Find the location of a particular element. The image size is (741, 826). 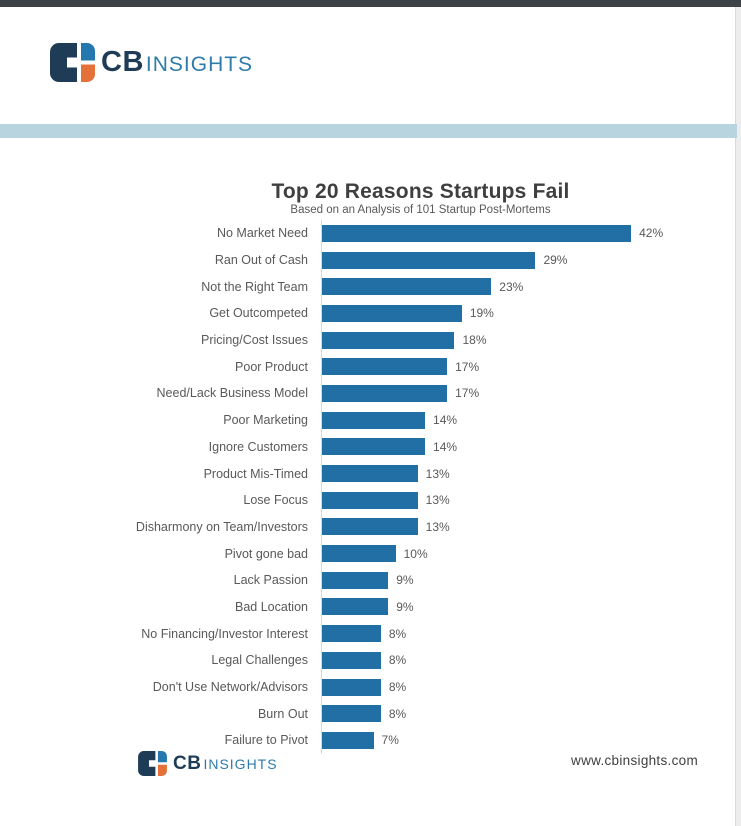

category-label: Legal Challenges is located at coordinates (259, 660).